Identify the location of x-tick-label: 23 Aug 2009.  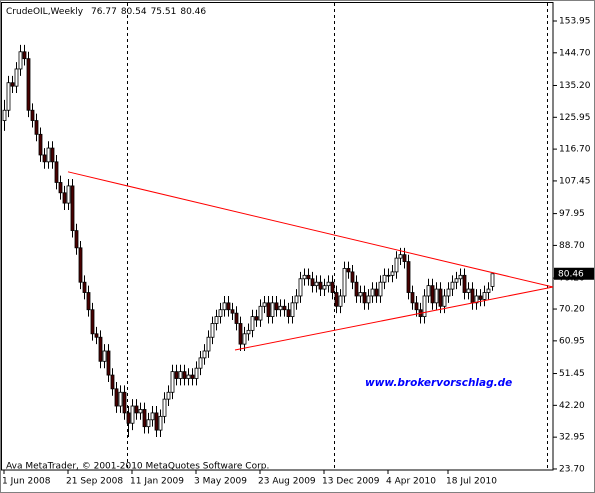
(287, 482).